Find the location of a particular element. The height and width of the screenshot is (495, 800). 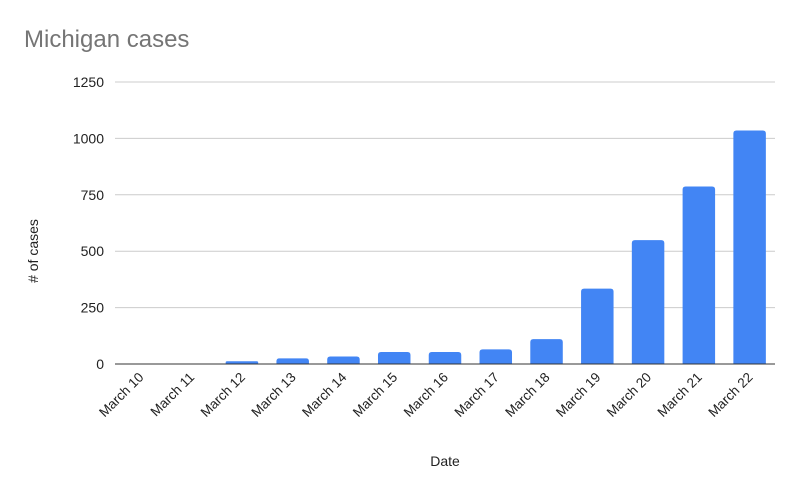

x-axis-label: Date is located at coordinates (445, 461).